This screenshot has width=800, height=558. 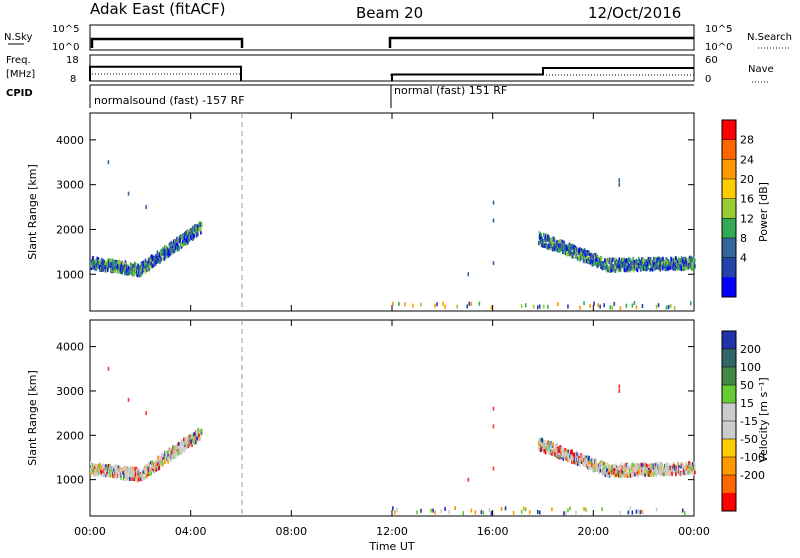 What do you see at coordinates (468, 479) in the screenshot?
I see `isolated-point` at bounding box center [468, 479].